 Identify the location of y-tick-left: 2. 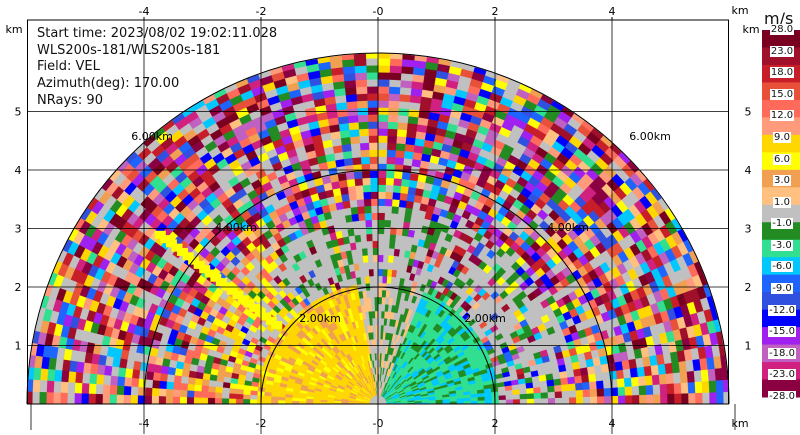
(18, 287).